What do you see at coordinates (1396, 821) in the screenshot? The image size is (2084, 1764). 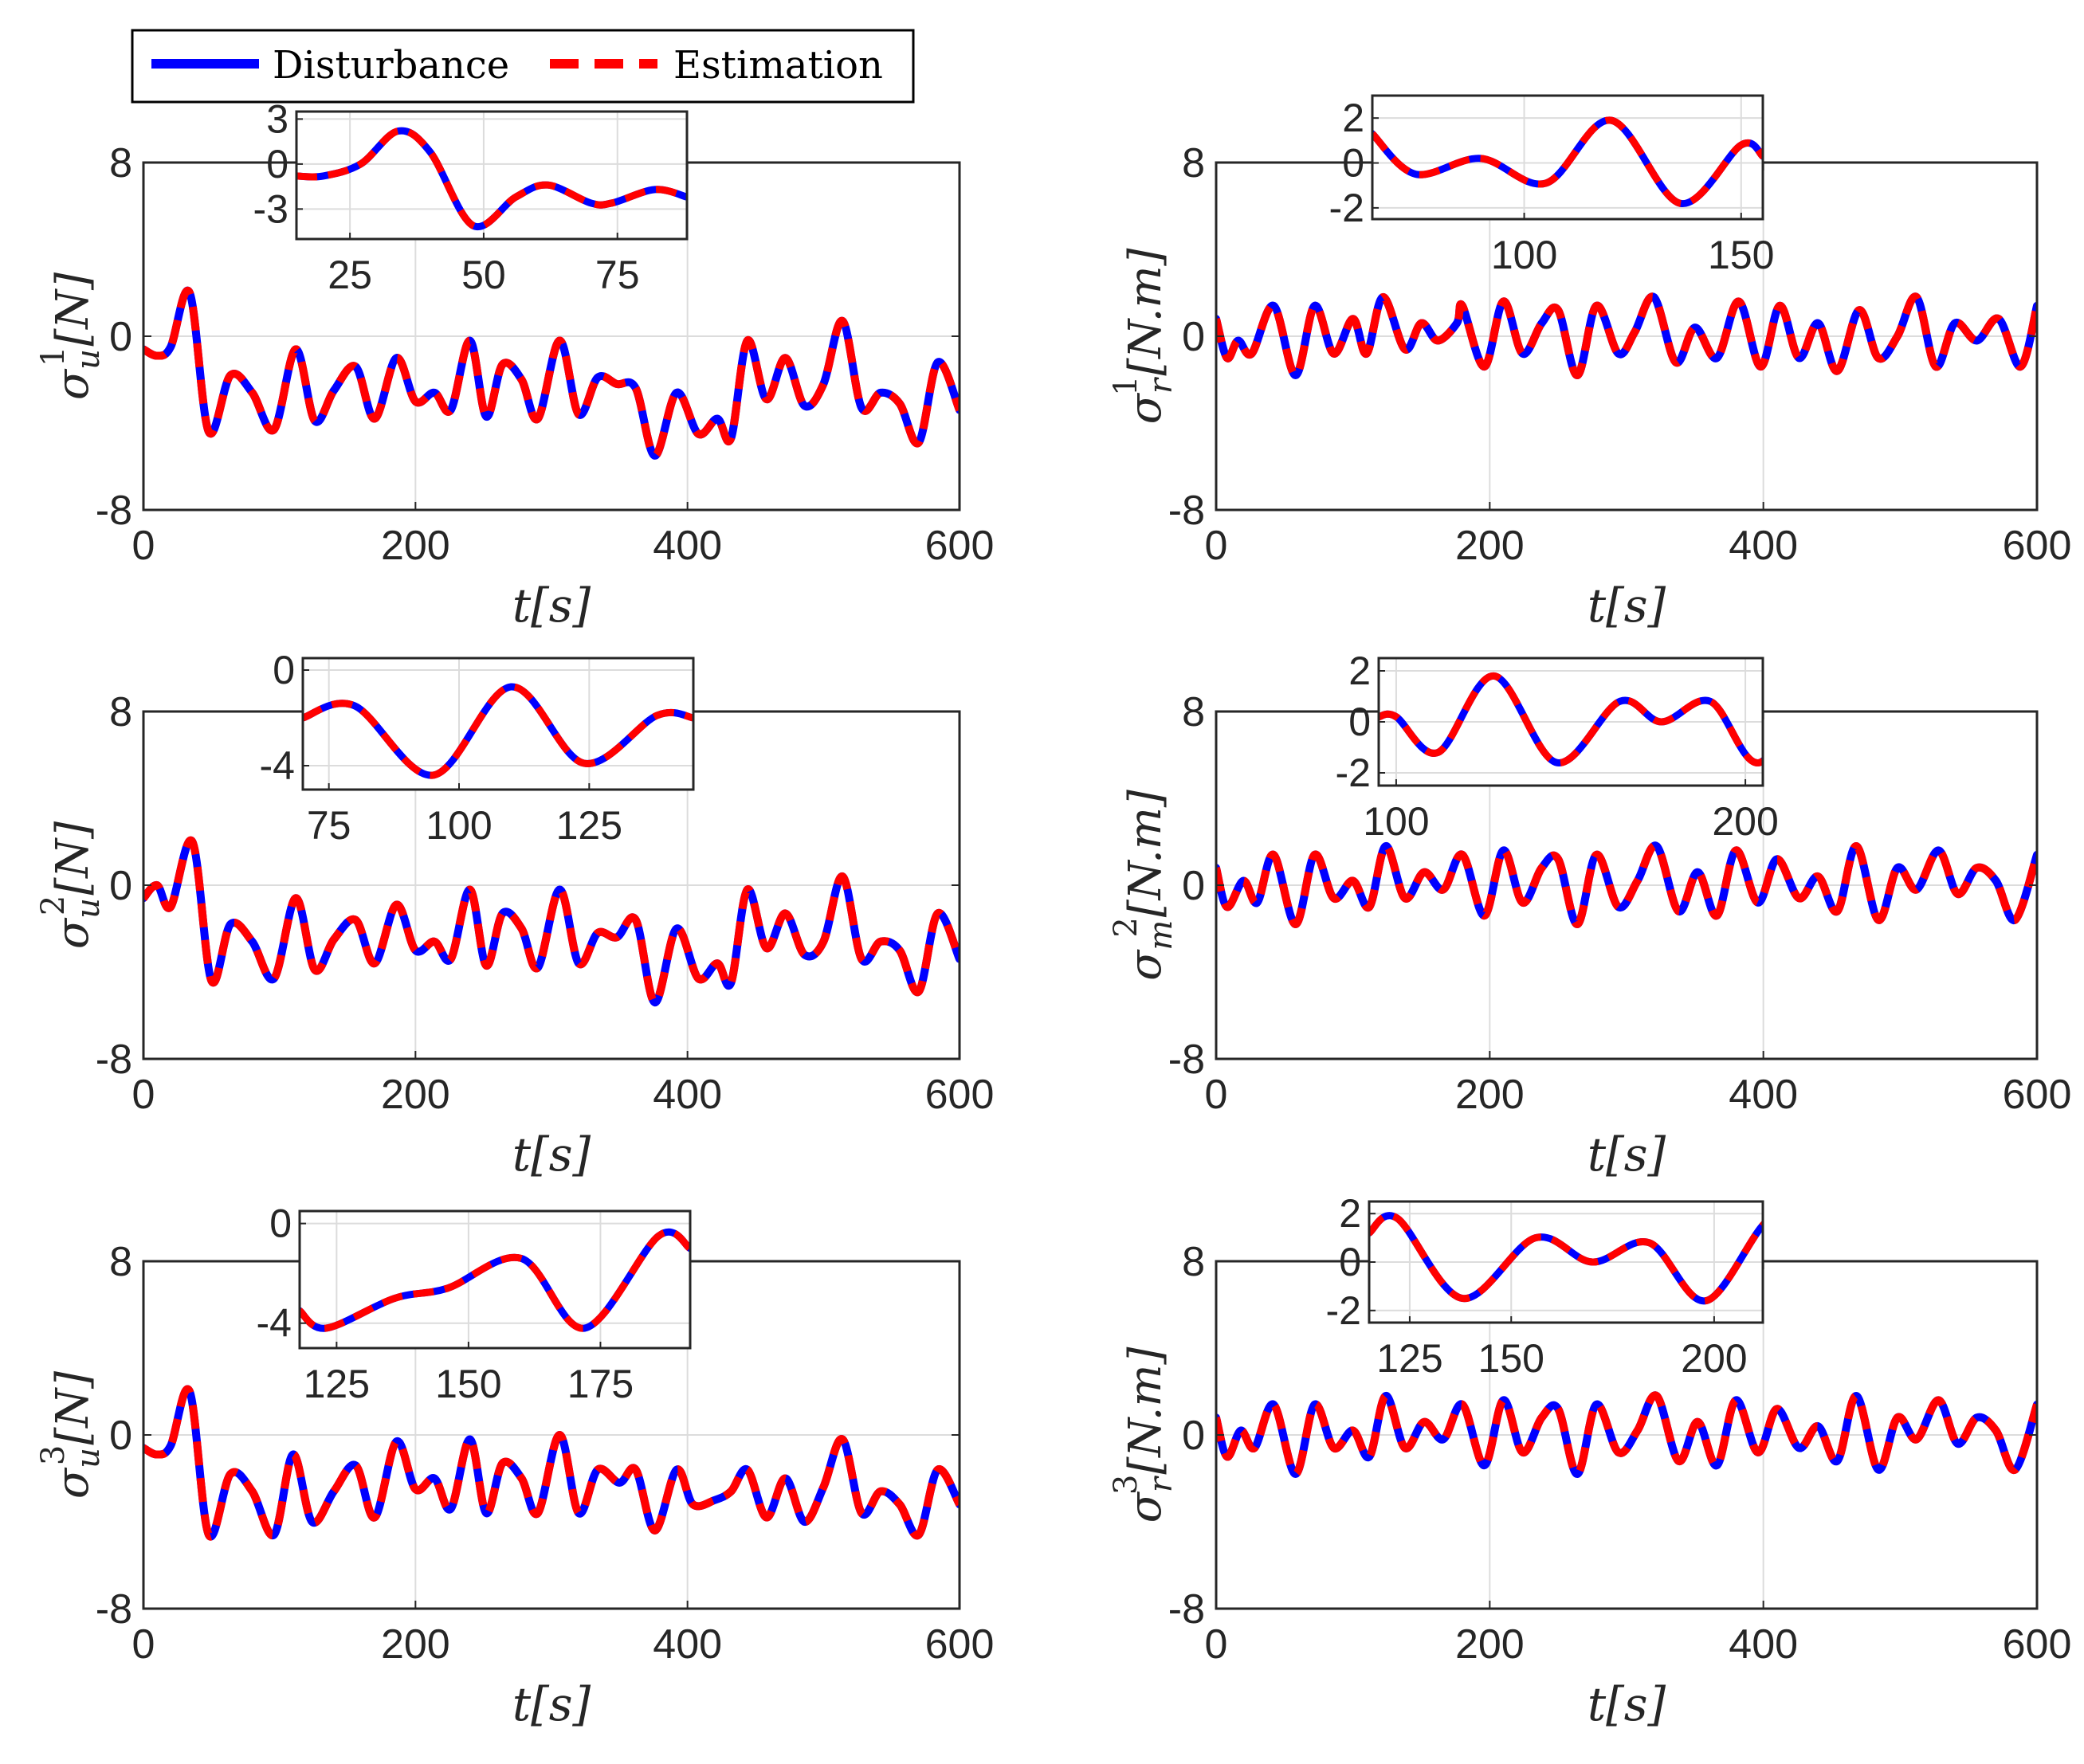 I see `inset-xtick-label-100: 100` at bounding box center [1396, 821].